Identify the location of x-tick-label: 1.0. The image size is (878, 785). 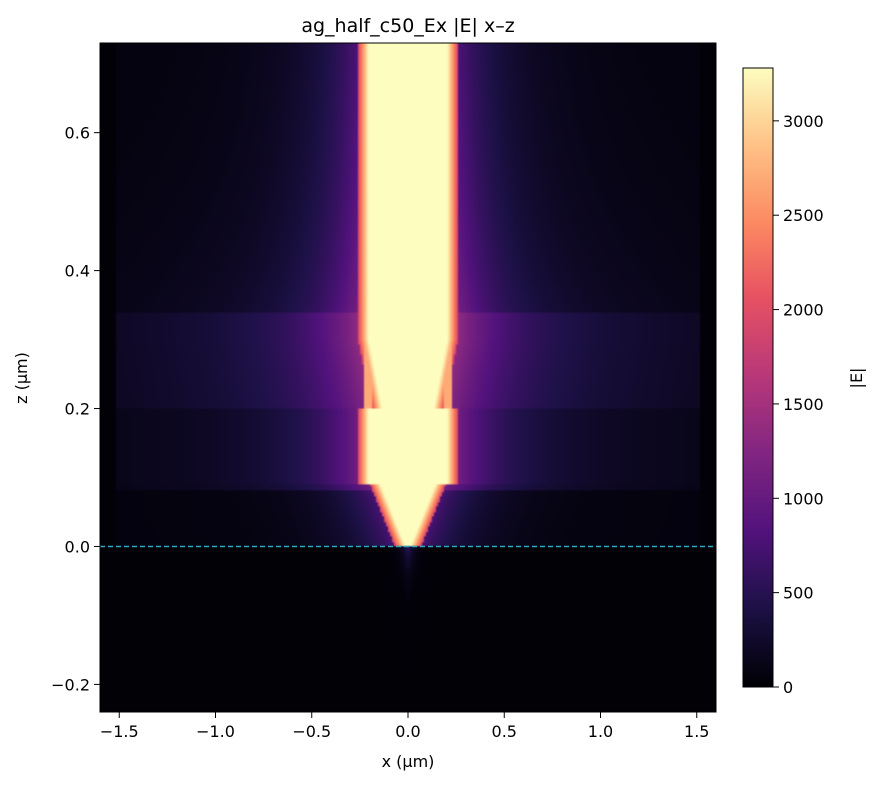
(600, 731).